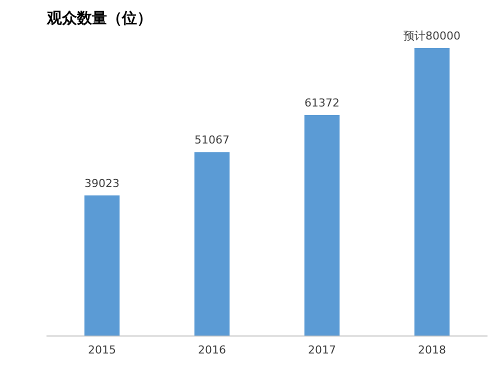  I want to click on data-label: 51067, so click(212, 139).